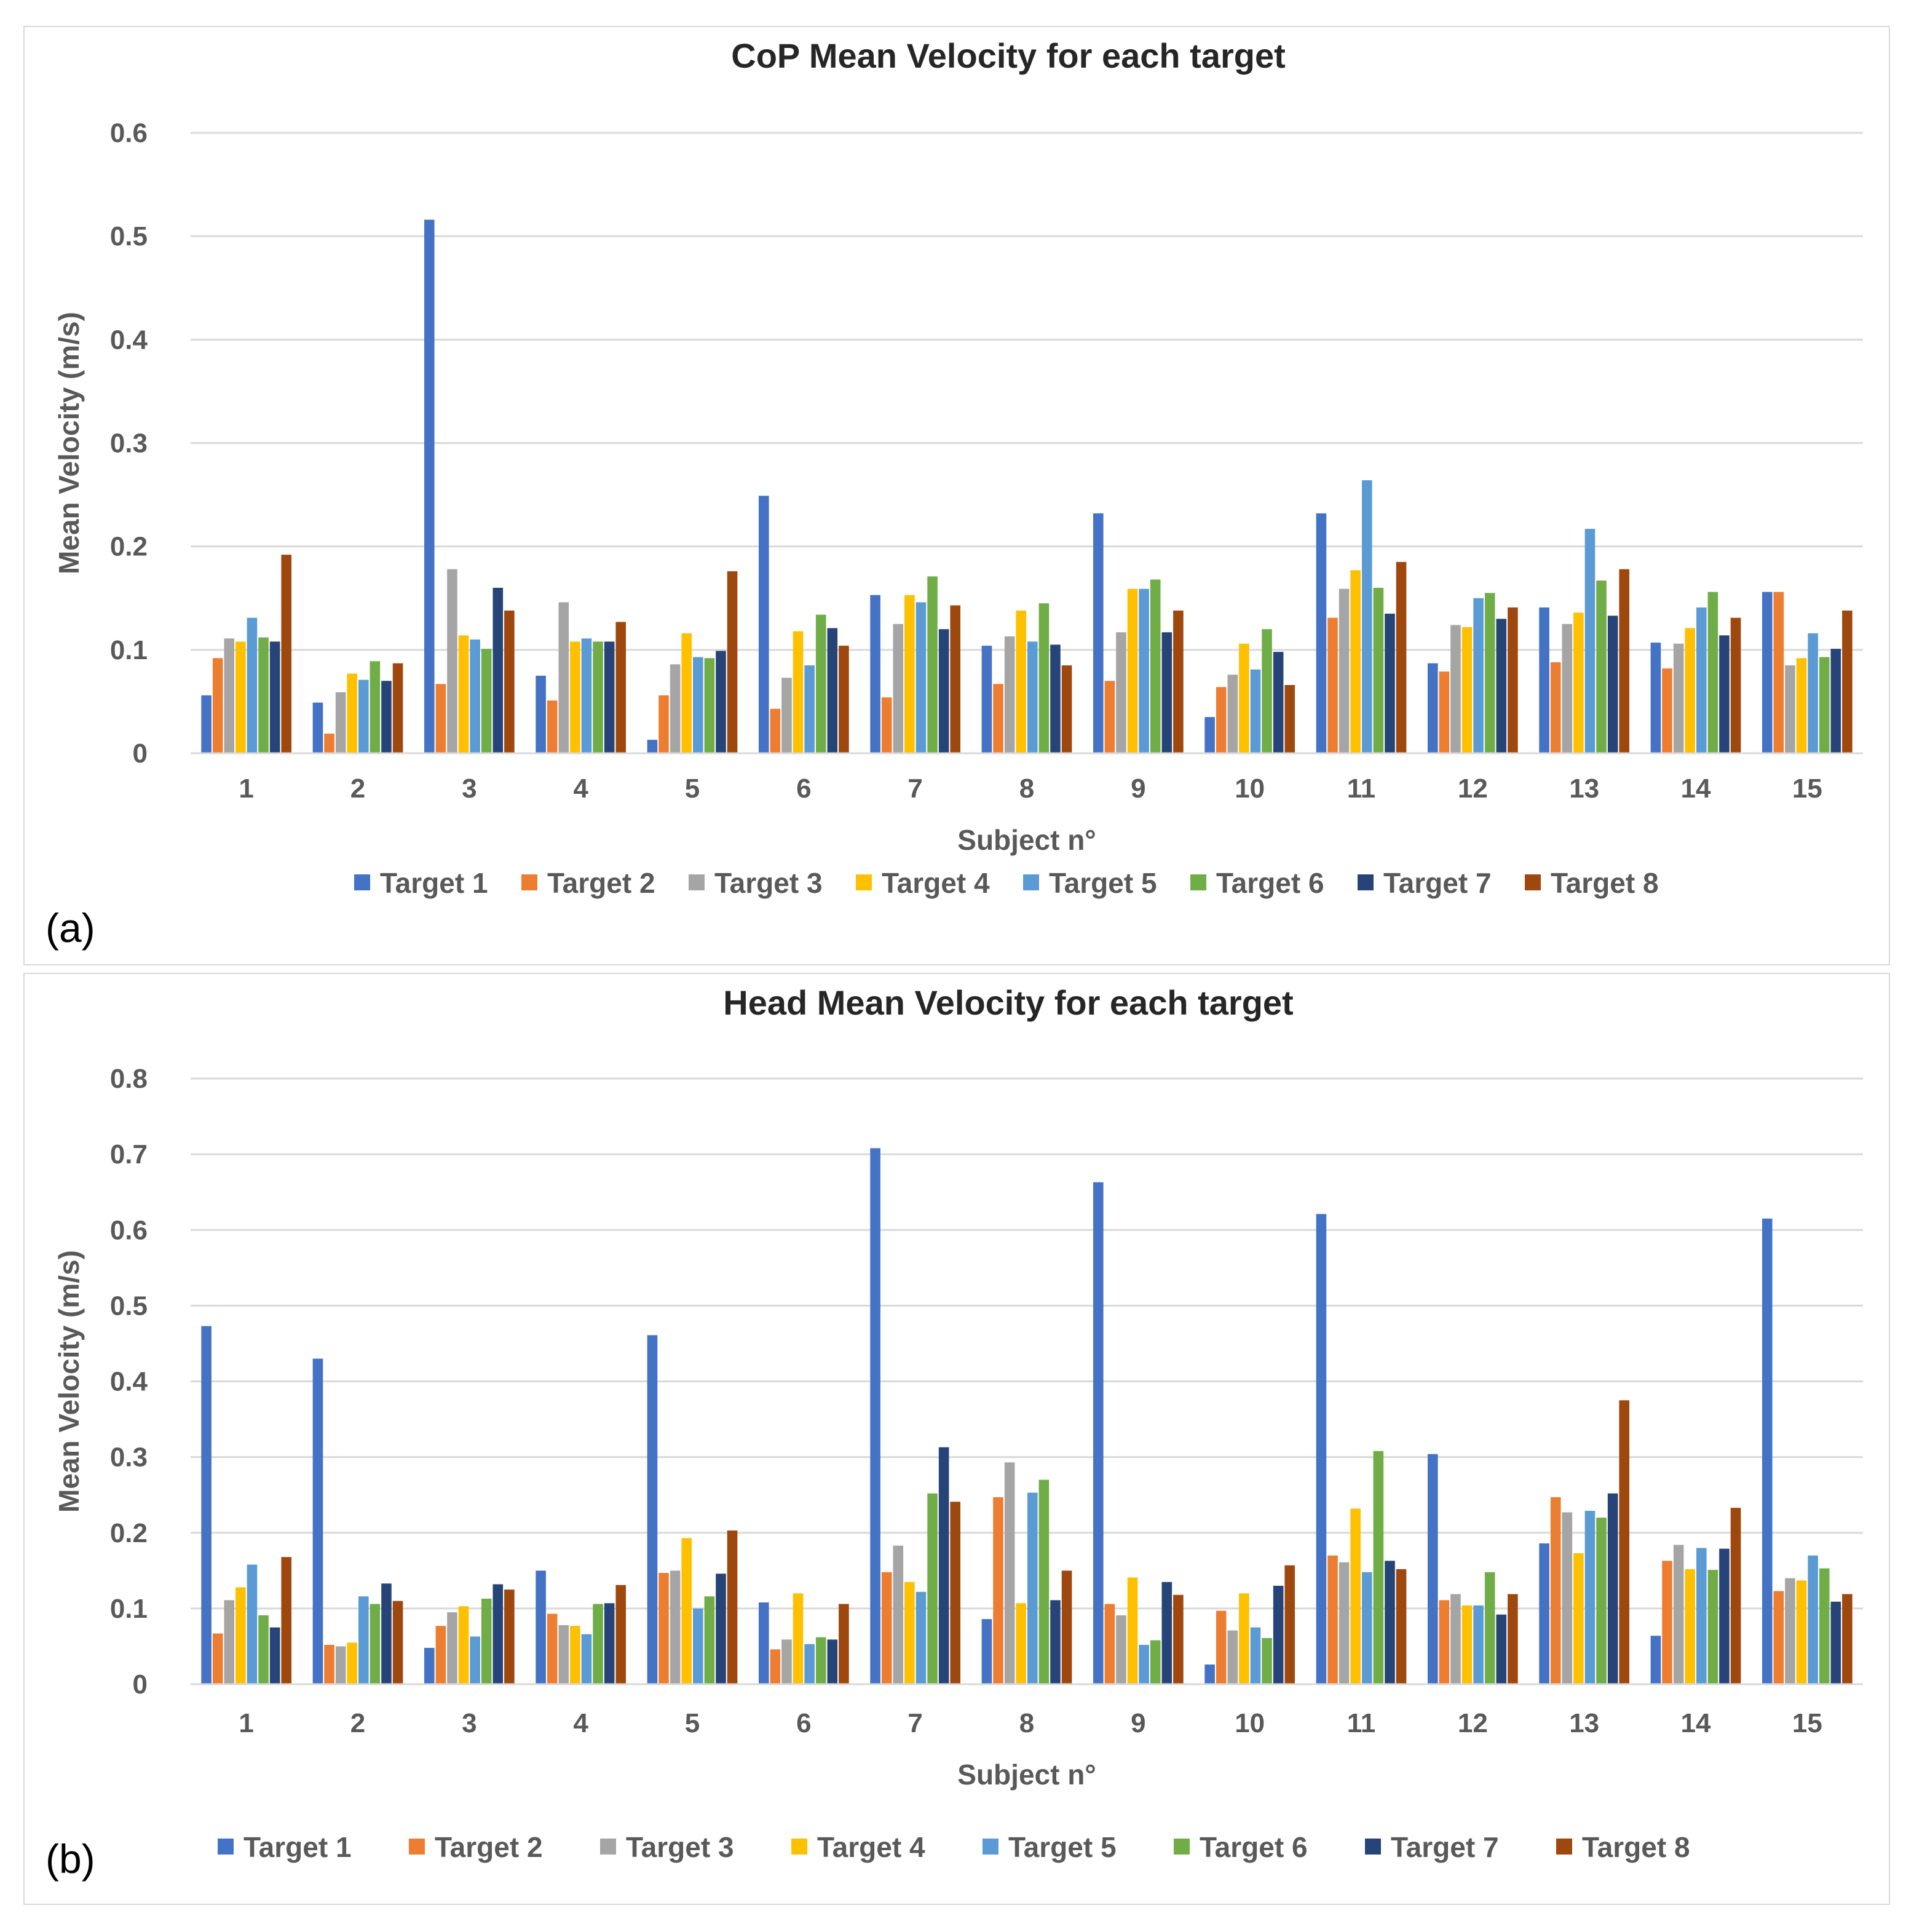 This screenshot has width=1914, height=1932. Describe the element at coordinates (69, 1381) in the screenshot. I see `chart-b-y-axis-label: Mean Velocity (m/s)` at that location.